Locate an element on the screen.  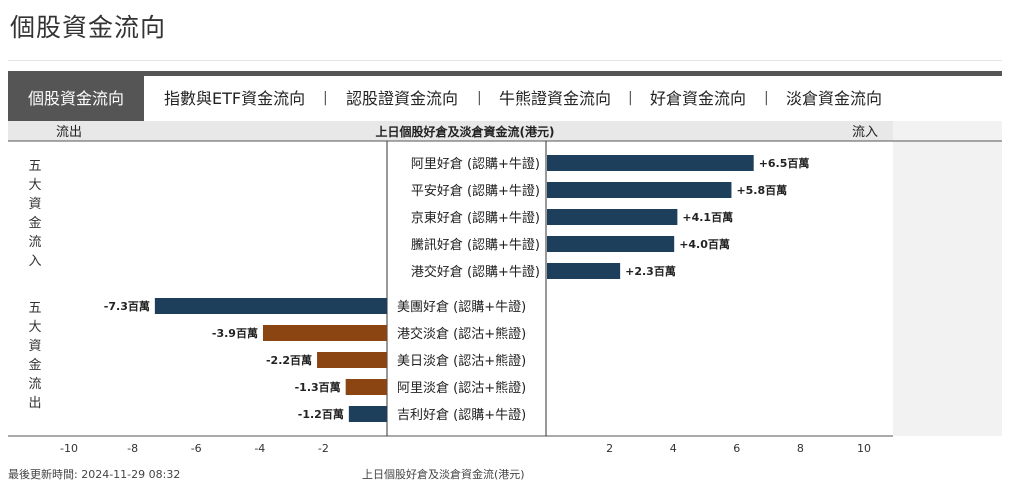
x-tick-label: -6 is located at coordinates (196, 448).